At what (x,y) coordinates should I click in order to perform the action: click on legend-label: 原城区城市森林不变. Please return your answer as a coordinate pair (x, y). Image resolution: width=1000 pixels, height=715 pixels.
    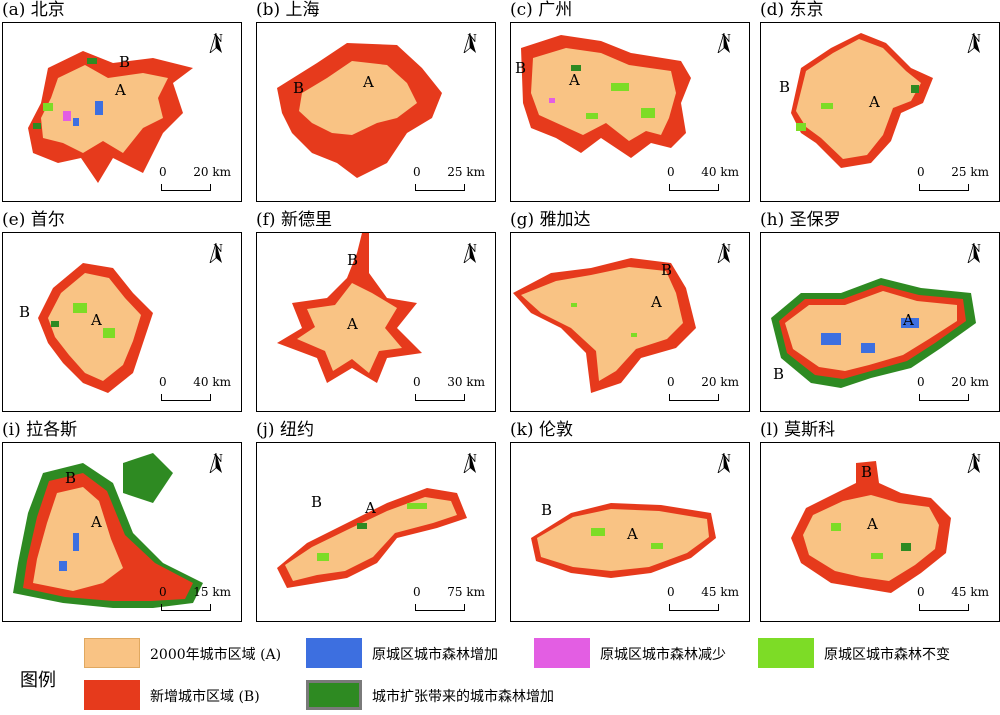
    Looking at the image, I should click on (887, 655).